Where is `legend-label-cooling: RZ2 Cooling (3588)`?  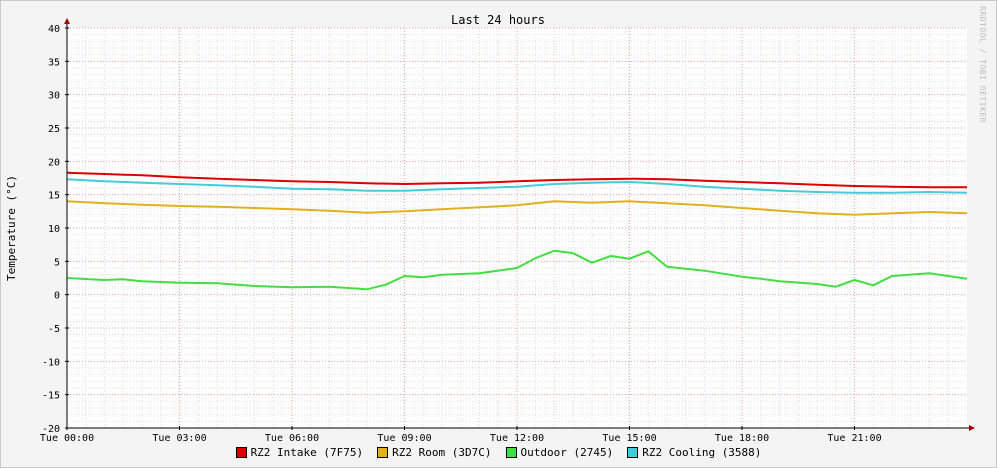 legend-label-cooling: RZ2 Cooling (3588) is located at coordinates (702, 452).